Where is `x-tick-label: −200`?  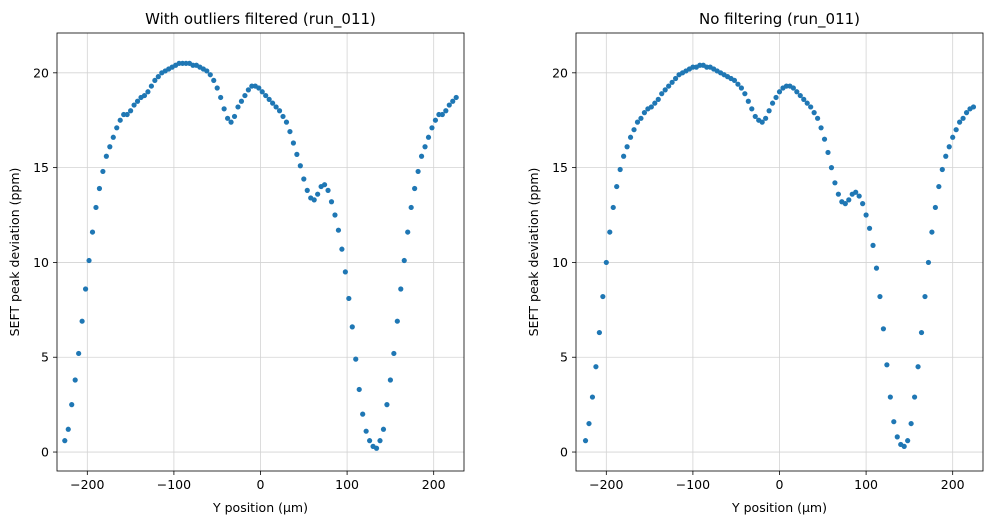
x-tick-label: −200 is located at coordinates (87, 484).